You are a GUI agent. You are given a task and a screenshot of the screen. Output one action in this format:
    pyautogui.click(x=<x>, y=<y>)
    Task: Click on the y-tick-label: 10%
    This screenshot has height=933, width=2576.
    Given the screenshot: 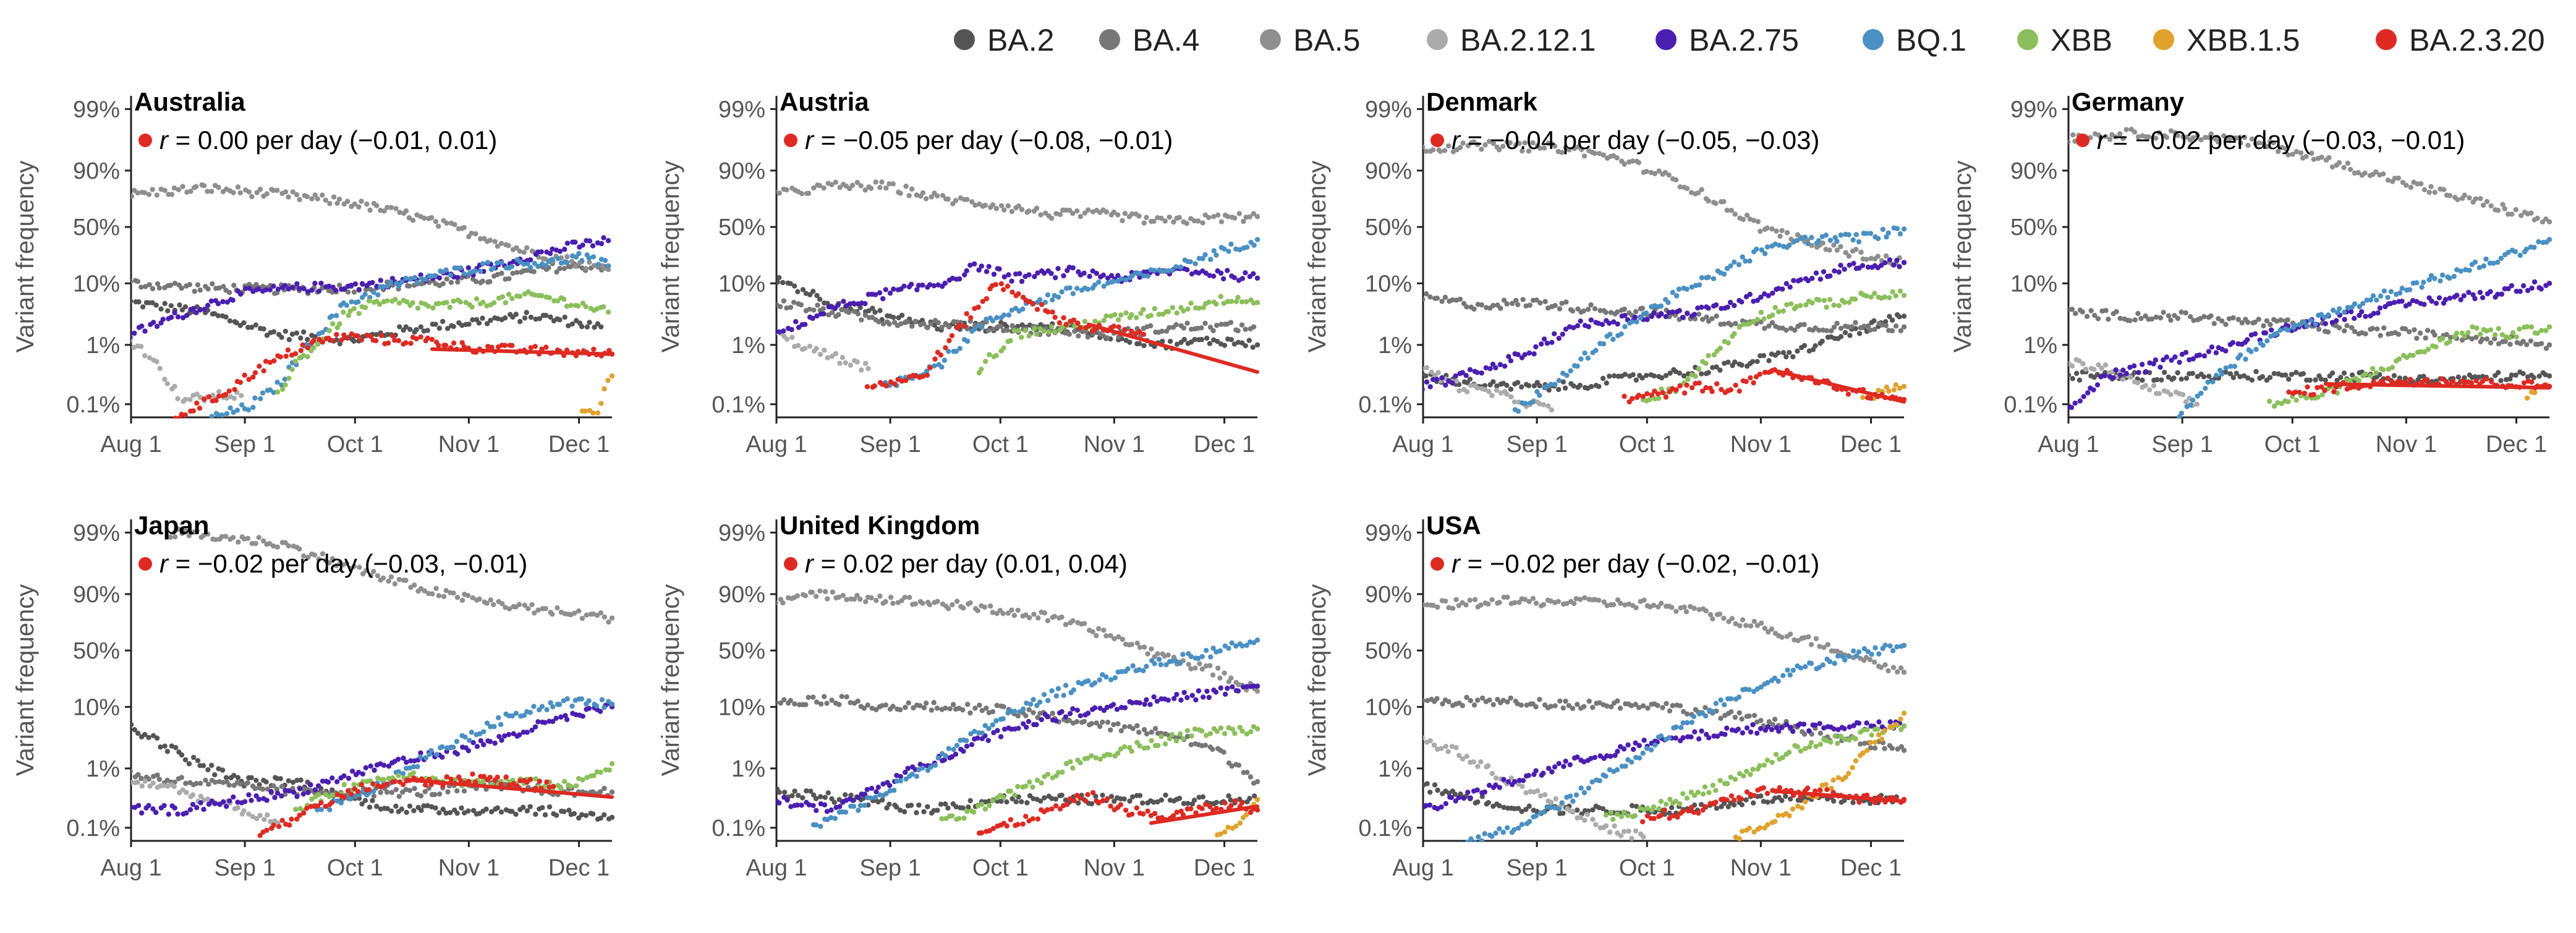 What is the action you would take?
    pyautogui.click(x=741, y=707)
    